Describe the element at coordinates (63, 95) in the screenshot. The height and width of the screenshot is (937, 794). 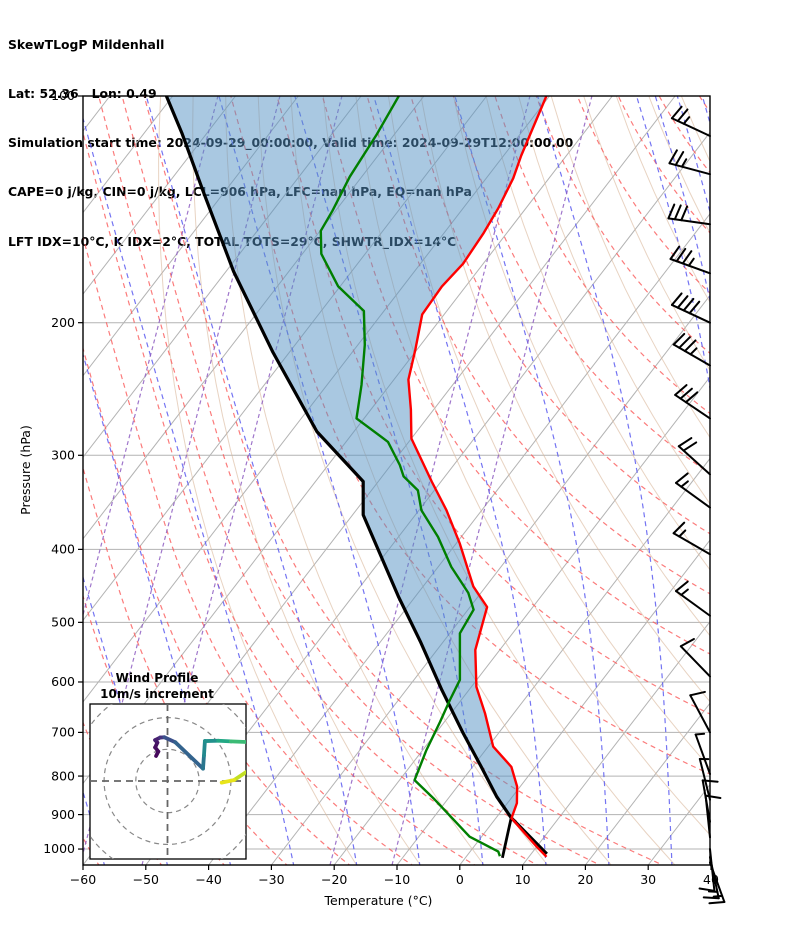
I see `y-tick-label: 100` at that location.